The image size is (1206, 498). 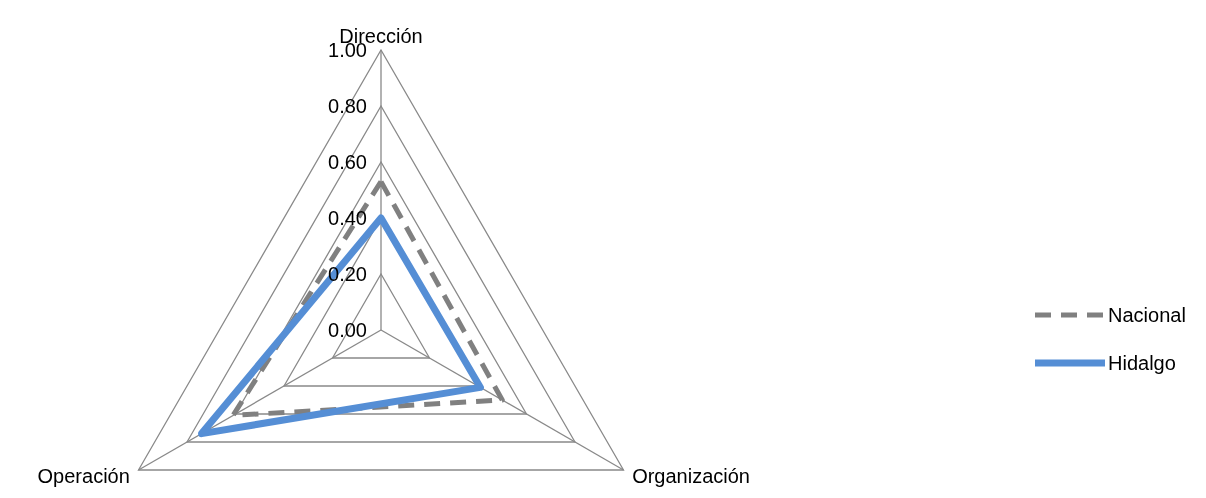 I want to click on spoke-label: Operación, so click(x=83, y=476).